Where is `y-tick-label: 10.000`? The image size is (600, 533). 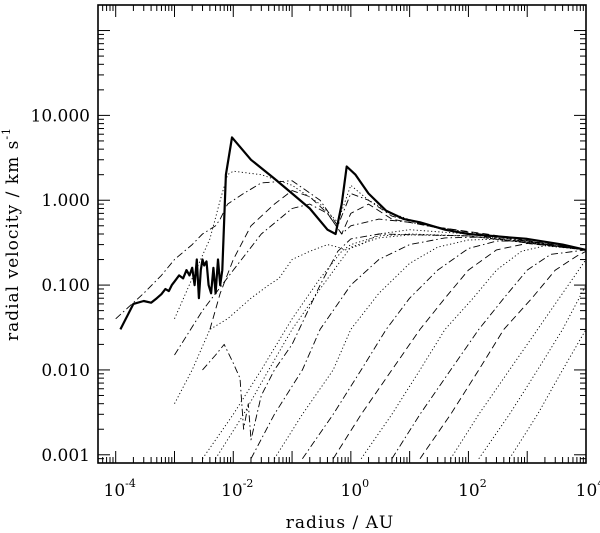 y-tick-label: 10.000 is located at coordinates (60, 116).